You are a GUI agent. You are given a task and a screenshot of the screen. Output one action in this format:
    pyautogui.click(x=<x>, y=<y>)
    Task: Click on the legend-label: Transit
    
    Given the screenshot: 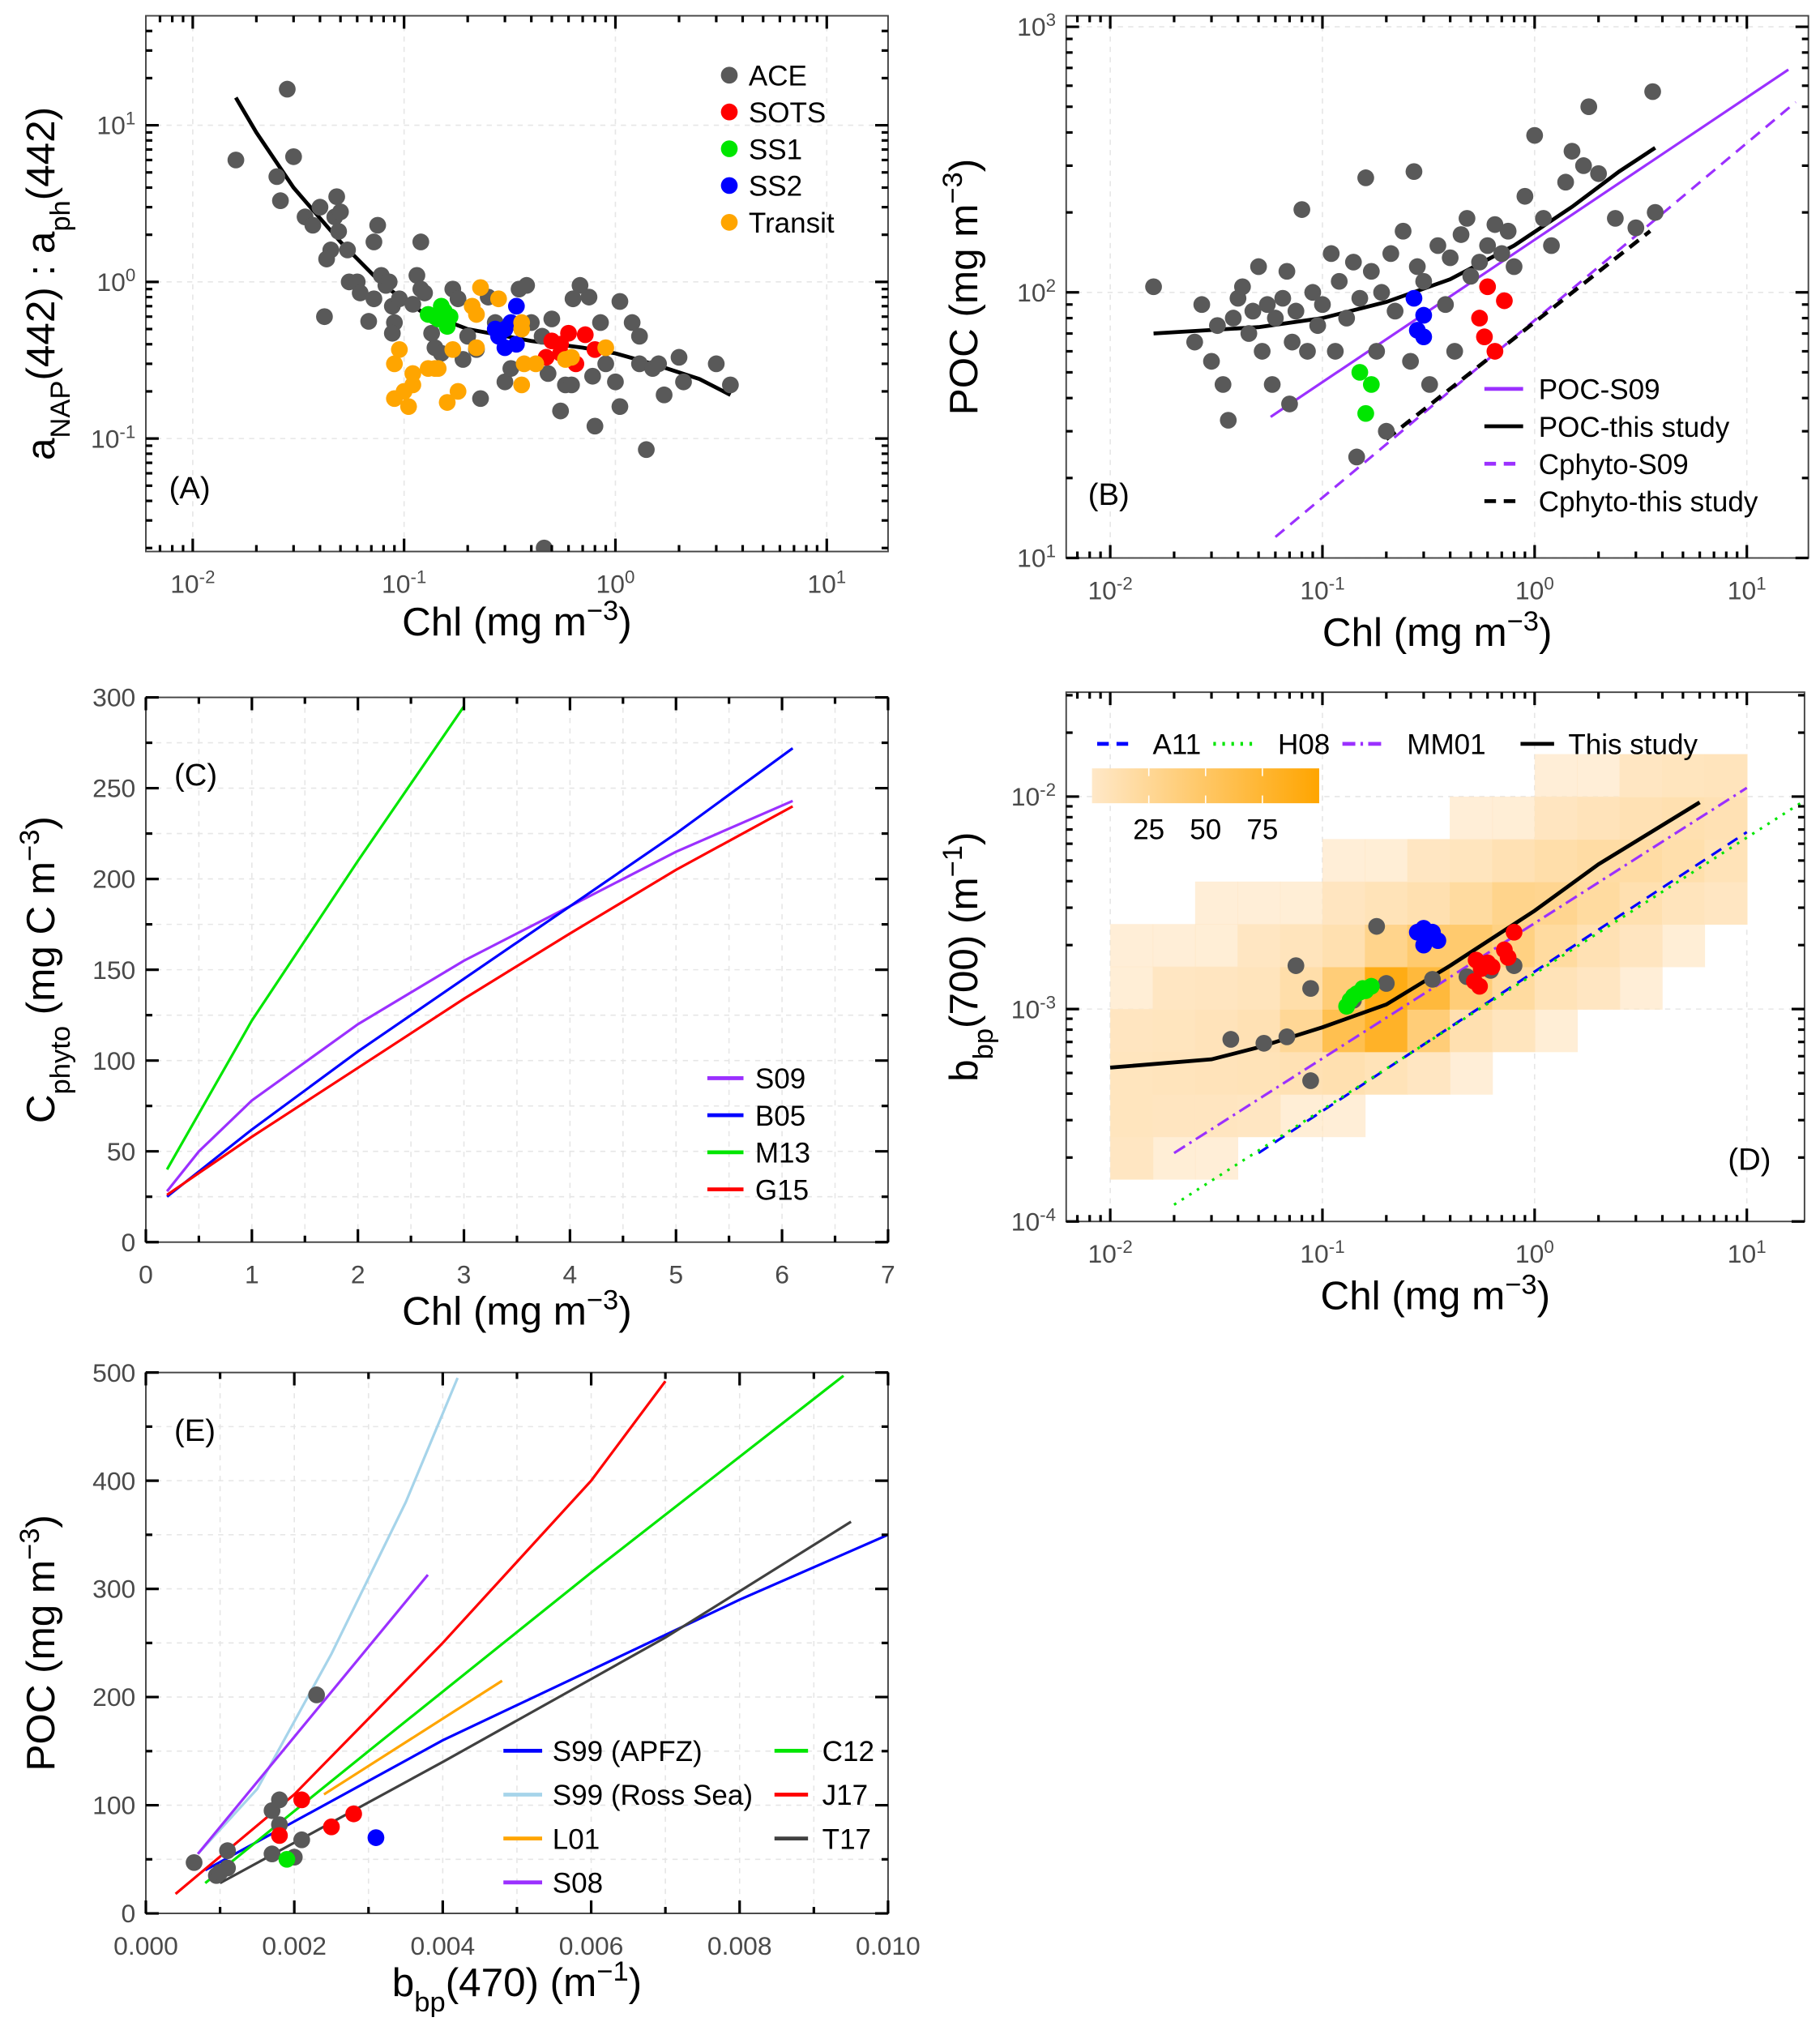 What is the action you would take?
    pyautogui.click(x=792, y=223)
    